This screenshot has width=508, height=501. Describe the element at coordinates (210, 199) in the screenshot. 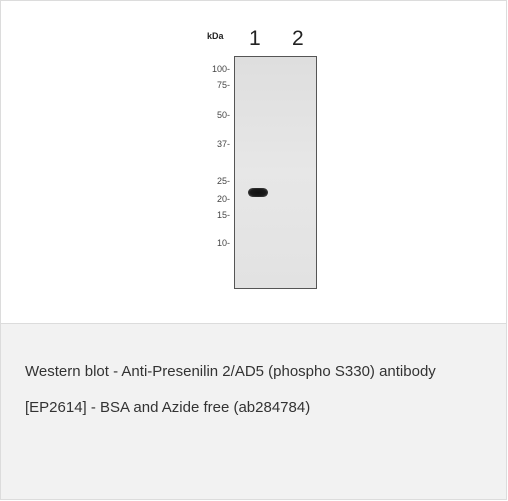

I see `marker-20: 20-` at that location.